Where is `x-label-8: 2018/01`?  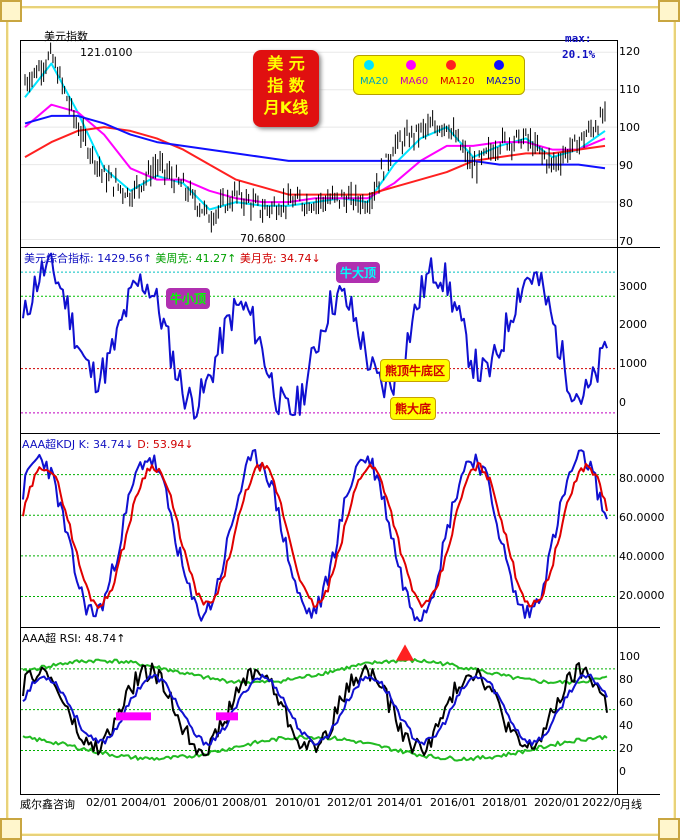
x-label-8: 2018/01 is located at coordinates (505, 802).